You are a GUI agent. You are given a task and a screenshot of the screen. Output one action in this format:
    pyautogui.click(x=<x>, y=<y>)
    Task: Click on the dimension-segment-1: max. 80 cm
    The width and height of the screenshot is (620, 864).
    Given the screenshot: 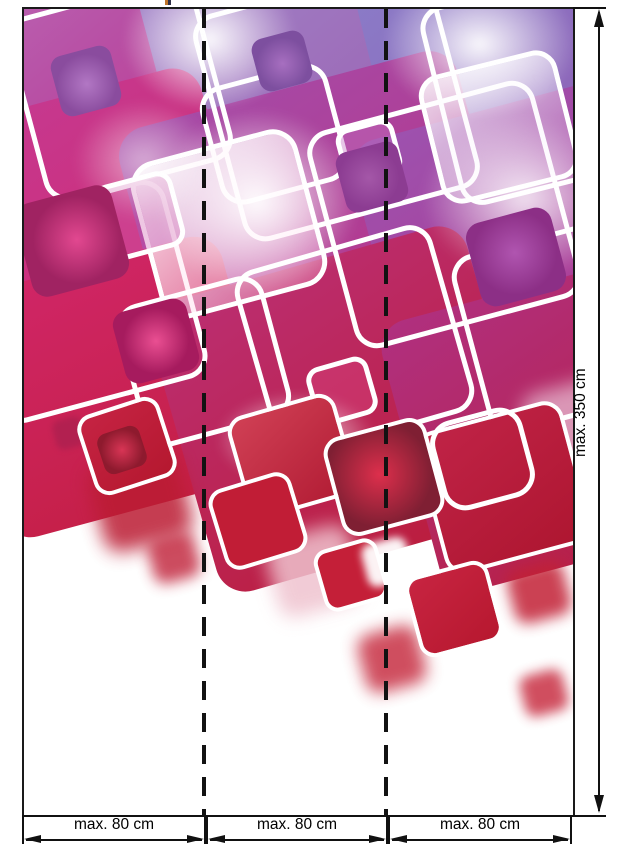 What is the action you would take?
    pyautogui.click(x=114, y=829)
    